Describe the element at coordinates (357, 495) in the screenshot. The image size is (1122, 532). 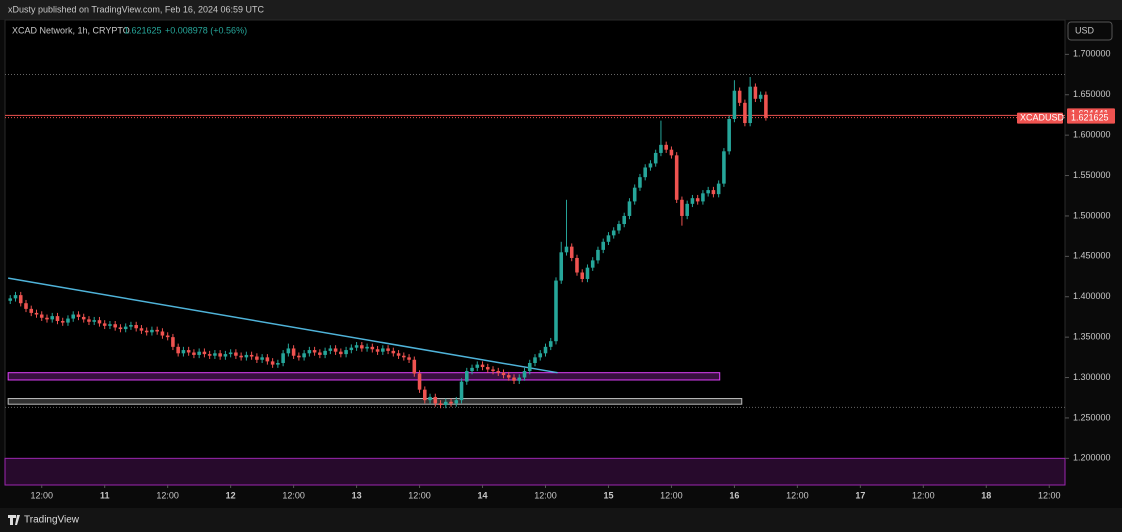
I see `x-tick-label: 13` at that location.